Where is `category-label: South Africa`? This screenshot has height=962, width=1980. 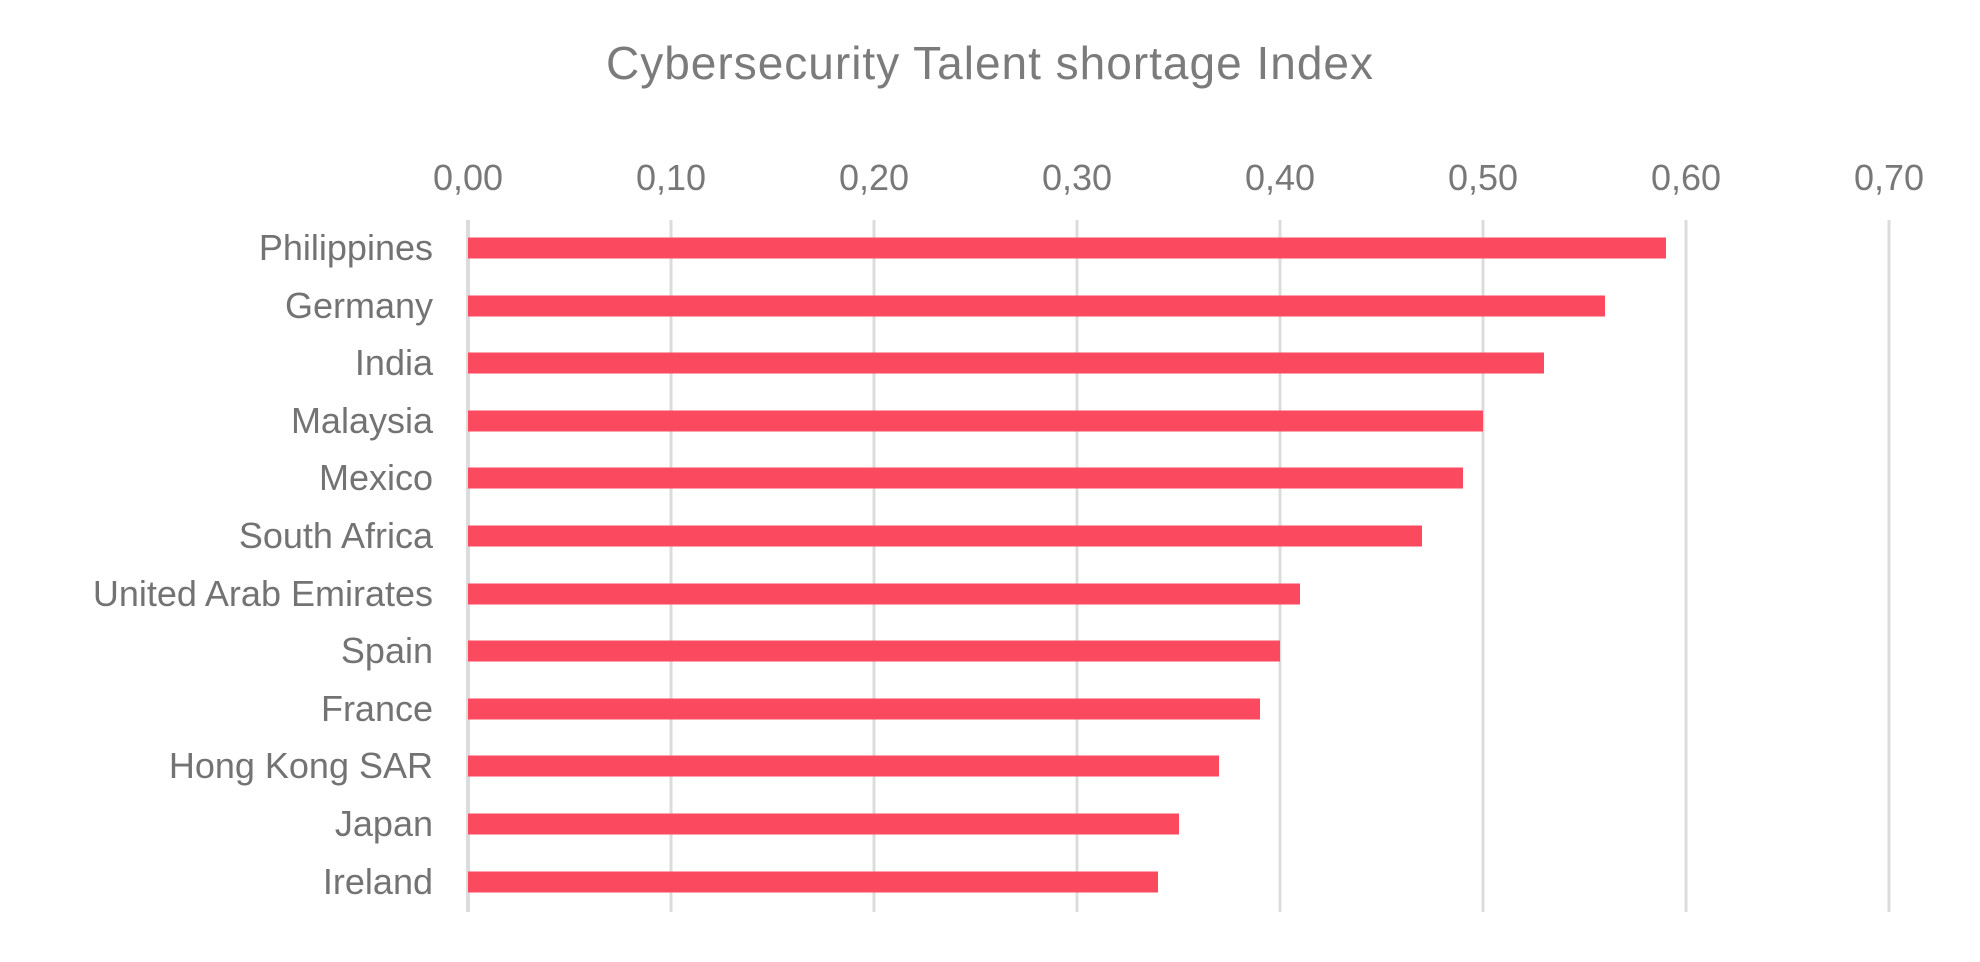
category-label: South Africa is located at coordinates (335, 535).